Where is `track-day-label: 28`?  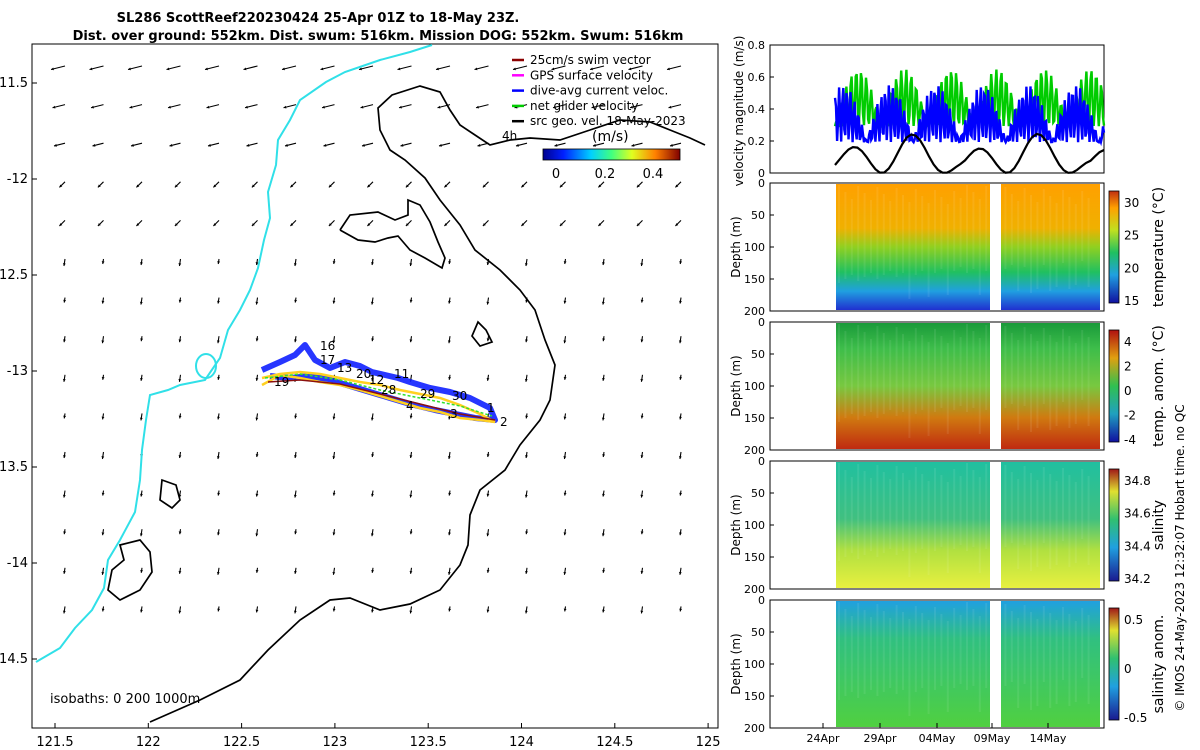
track-day-label: 28 is located at coordinates (388, 390).